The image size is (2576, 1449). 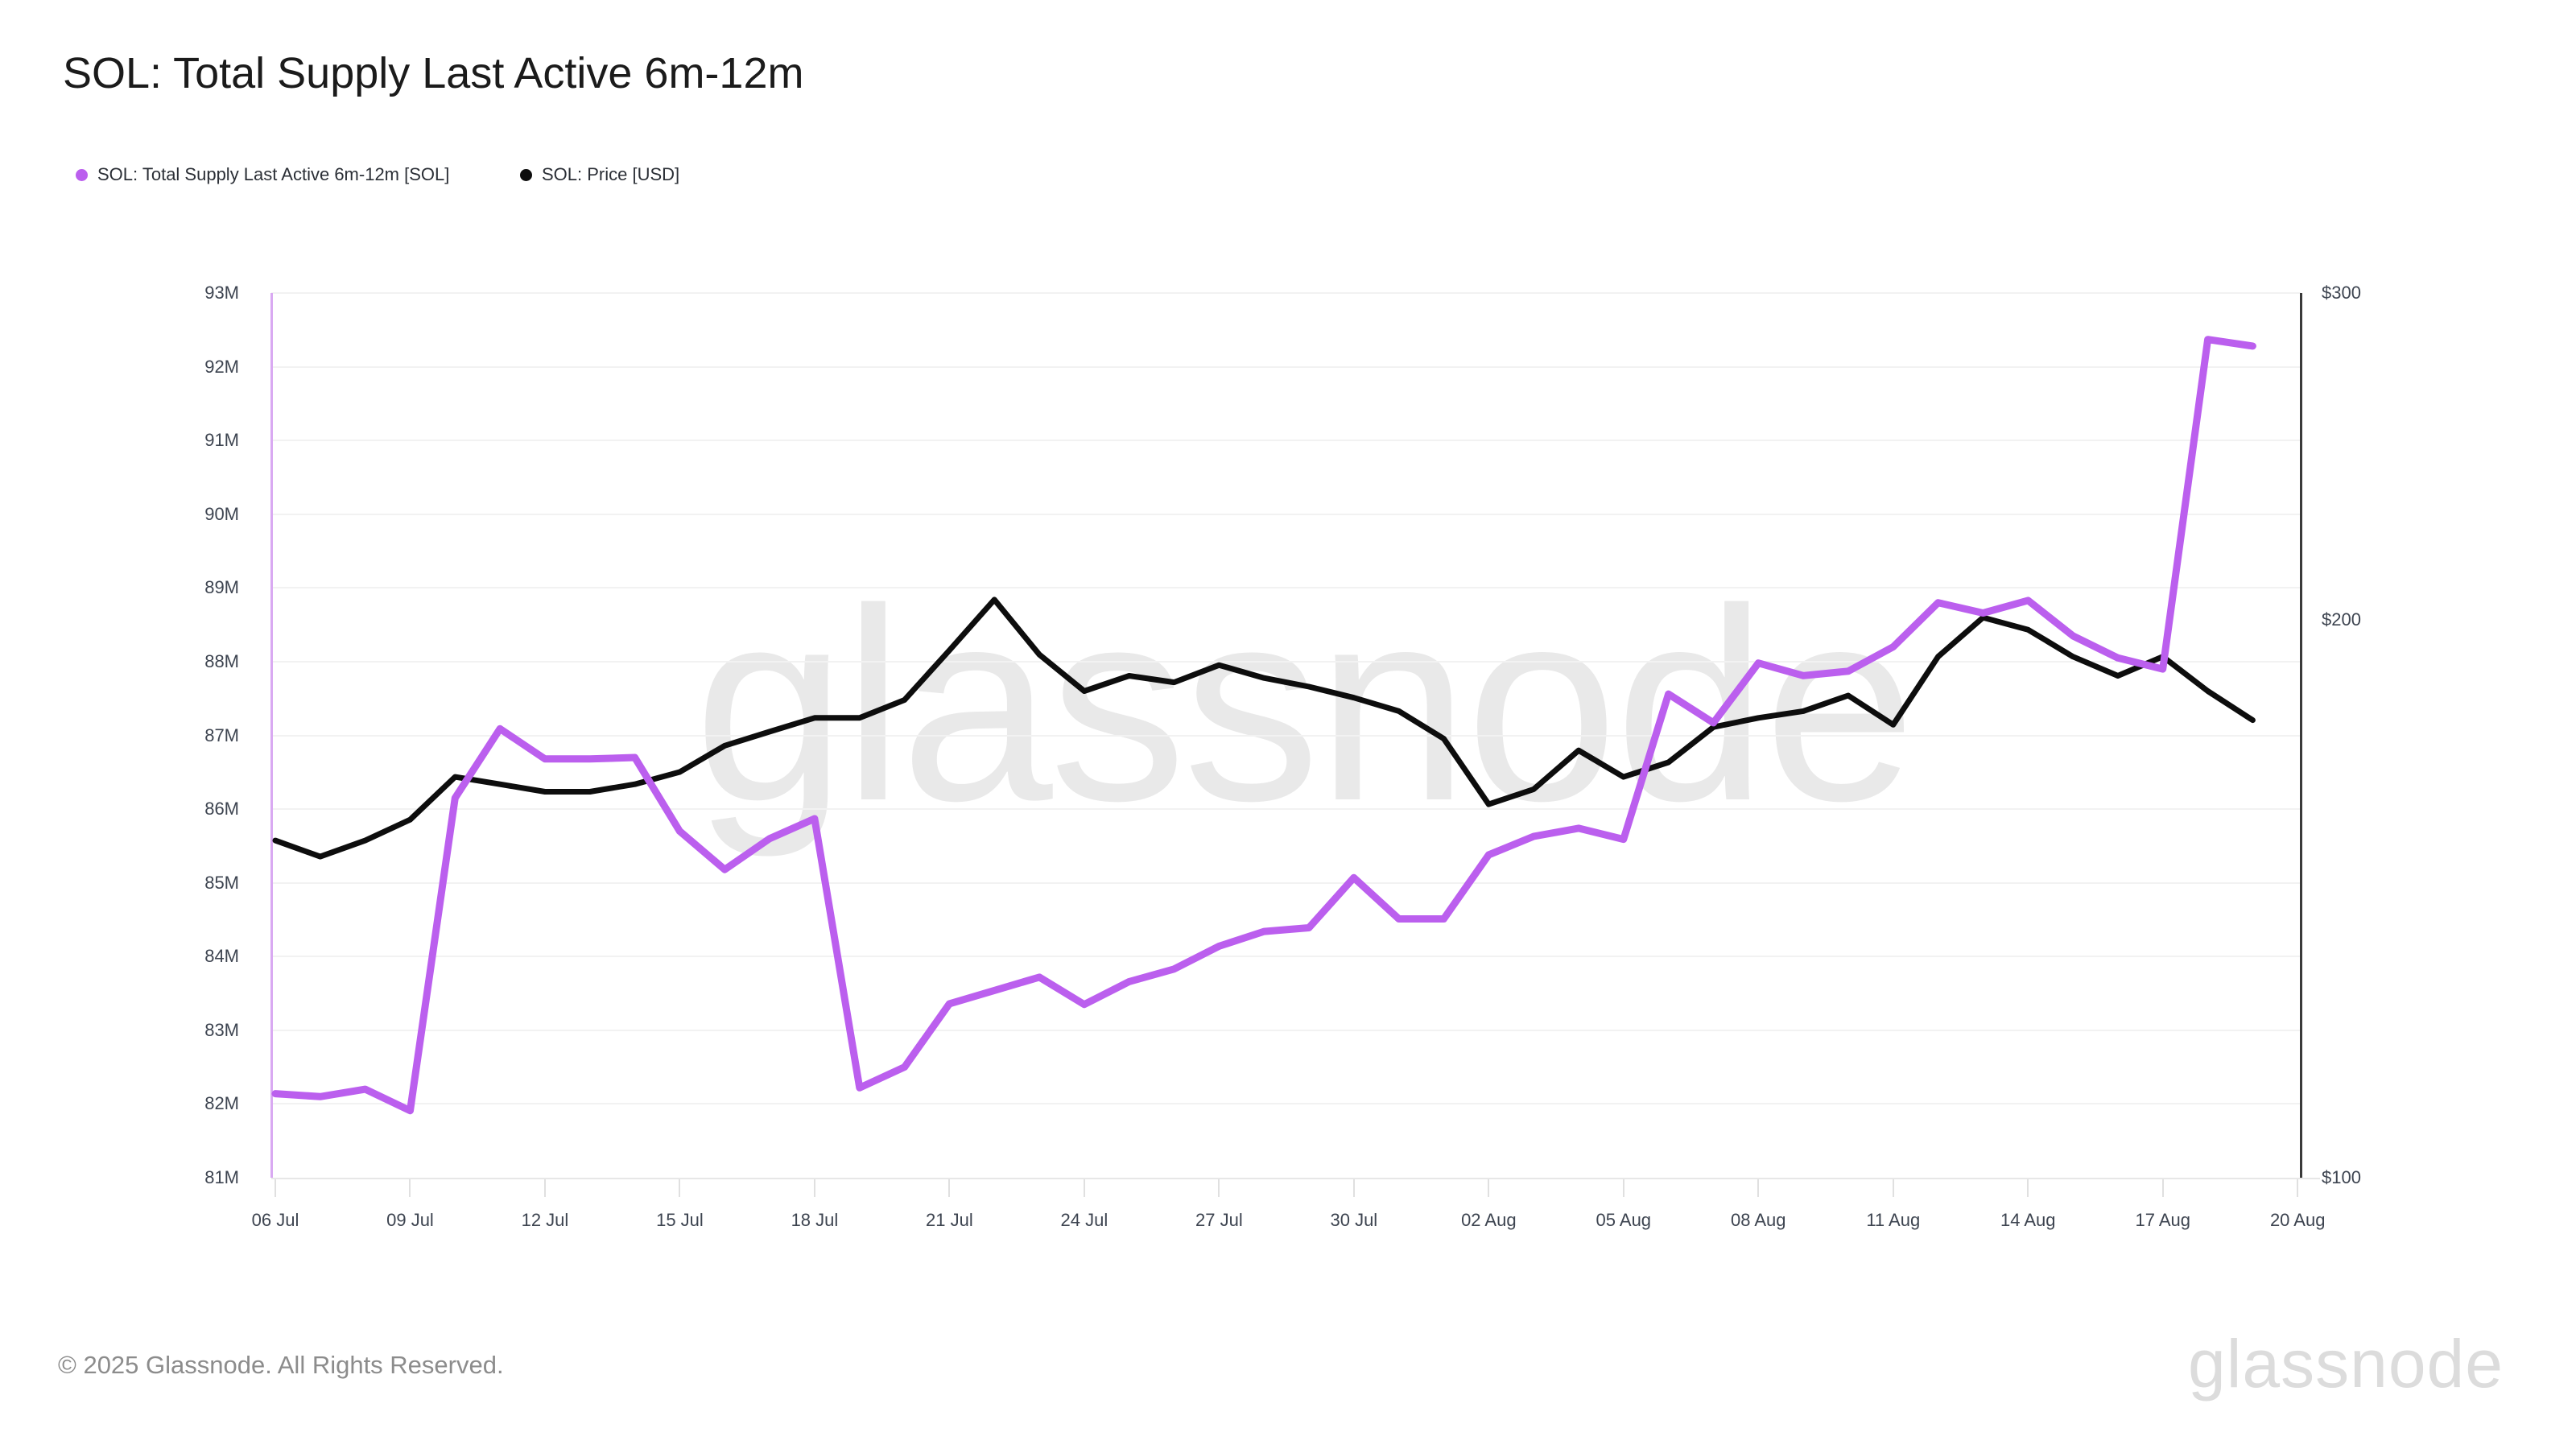 I want to click on x-axis-label: 30 Jul, so click(x=1354, y=1220).